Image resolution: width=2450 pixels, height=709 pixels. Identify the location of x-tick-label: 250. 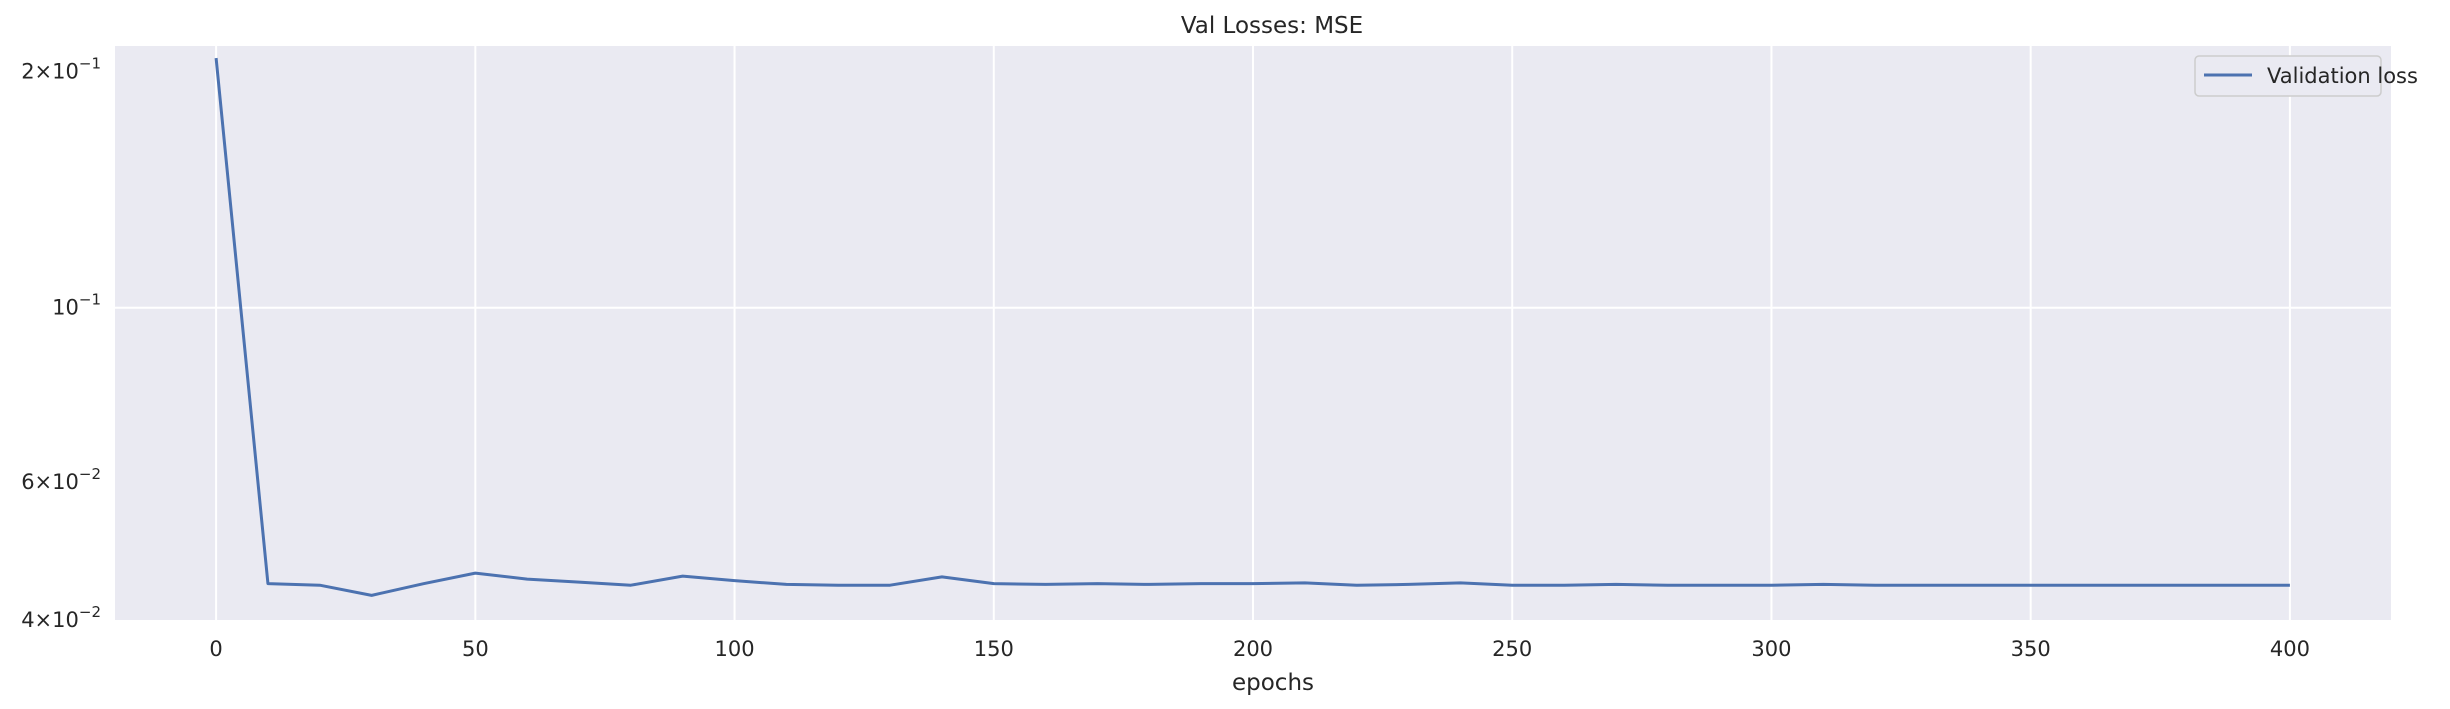
(1512, 649).